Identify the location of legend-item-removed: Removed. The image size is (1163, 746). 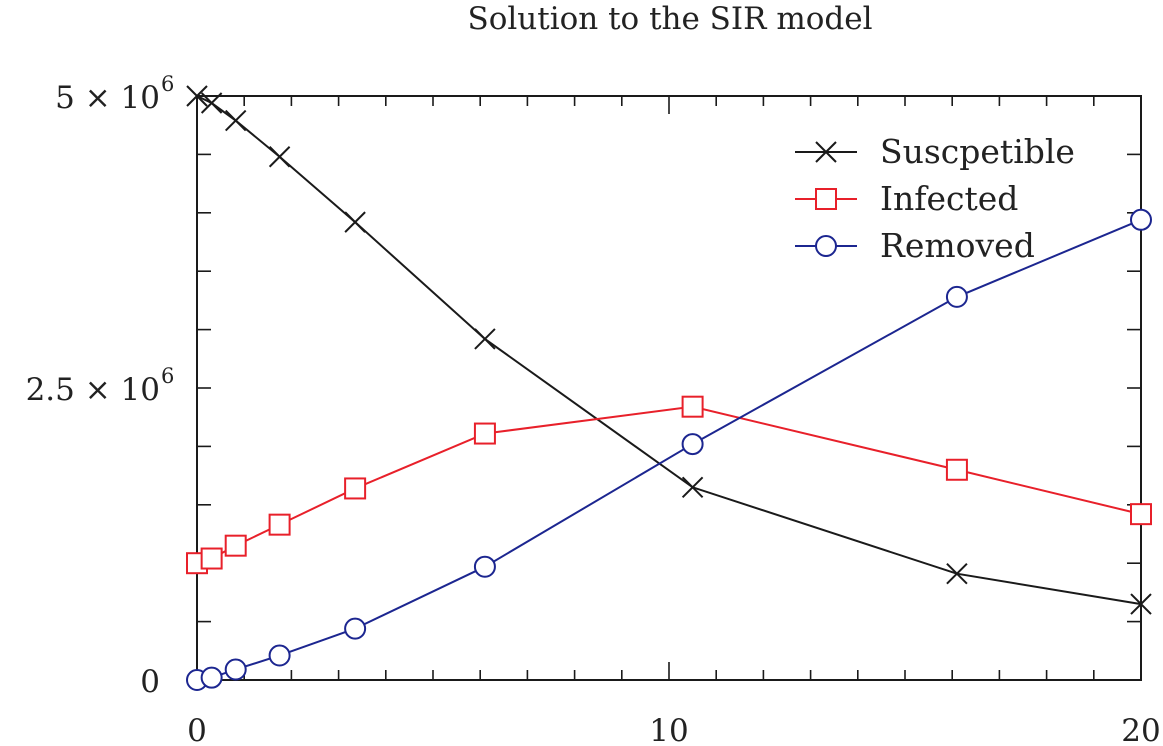
(915, 245).